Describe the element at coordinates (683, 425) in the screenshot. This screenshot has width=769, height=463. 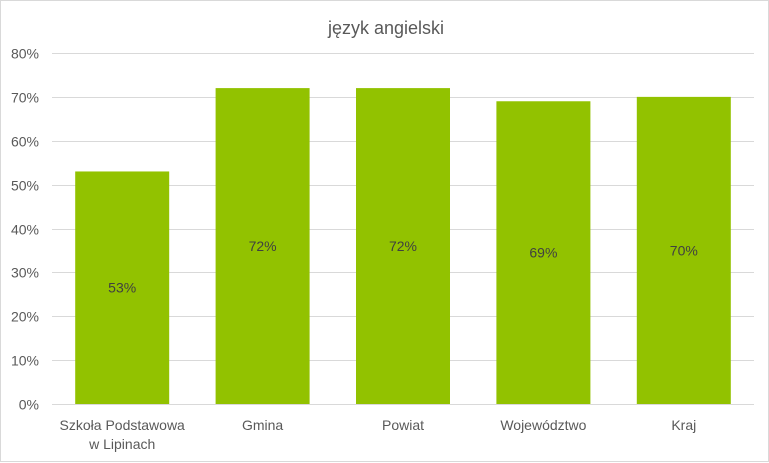
I see `x-category-label: Kraj` at that location.